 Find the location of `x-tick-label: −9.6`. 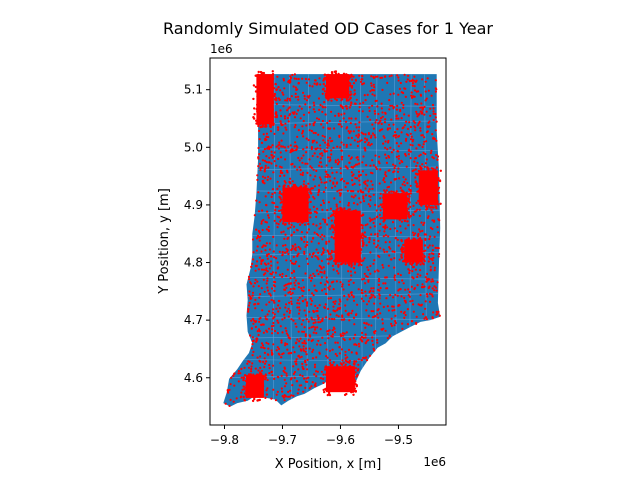

x-tick-label: −9.6 is located at coordinates (340, 440).